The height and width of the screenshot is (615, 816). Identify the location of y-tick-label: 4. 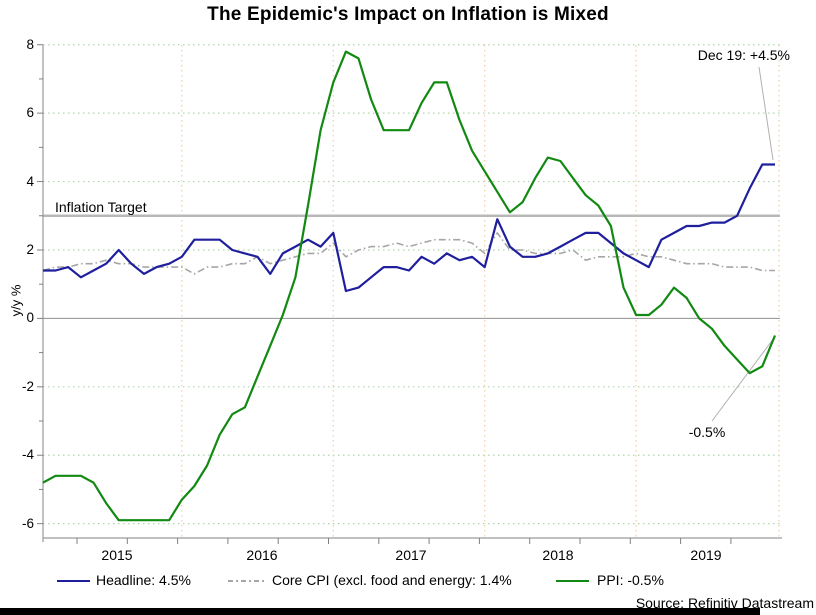
(30, 181).